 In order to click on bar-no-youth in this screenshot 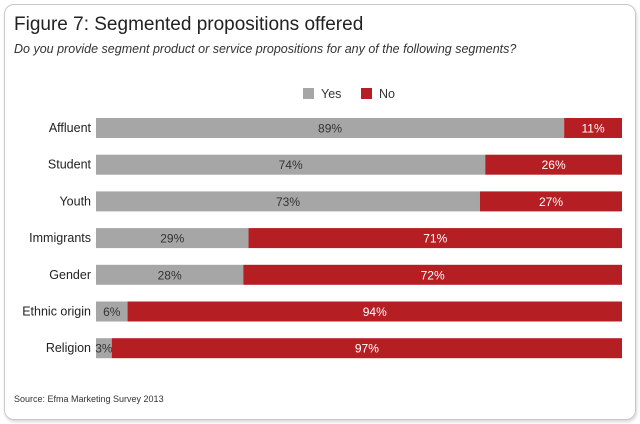, I will do `click(550, 201)`.